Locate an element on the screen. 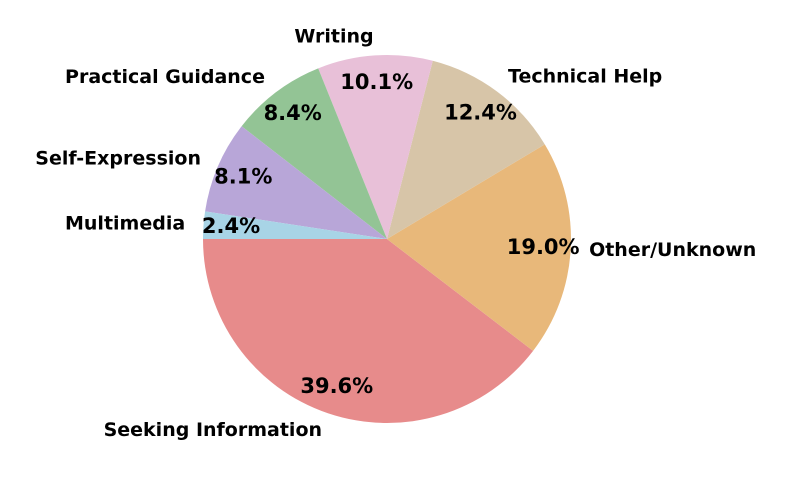  category-label: Practical Guidance is located at coordinates (165, 77).